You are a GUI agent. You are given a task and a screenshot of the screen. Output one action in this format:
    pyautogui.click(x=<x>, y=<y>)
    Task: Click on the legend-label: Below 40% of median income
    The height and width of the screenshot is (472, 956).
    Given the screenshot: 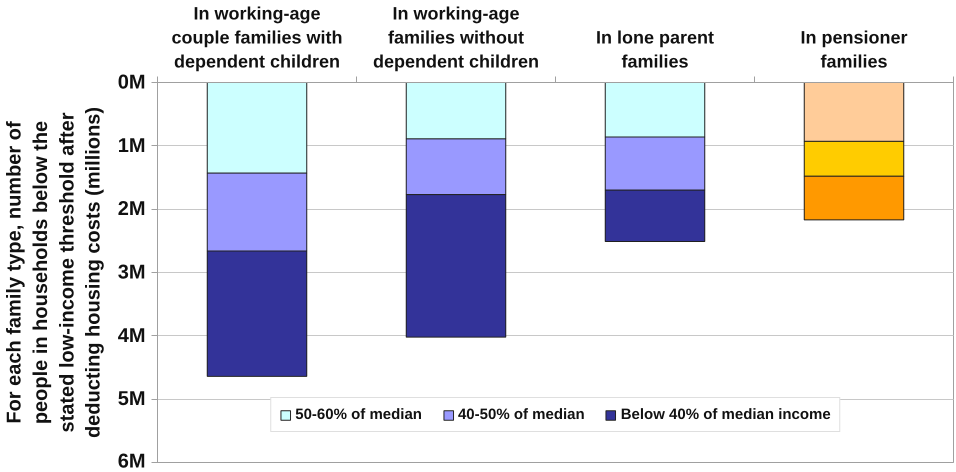 What is the action you would take?
    pyautogui.click(x=725, y=414)
    